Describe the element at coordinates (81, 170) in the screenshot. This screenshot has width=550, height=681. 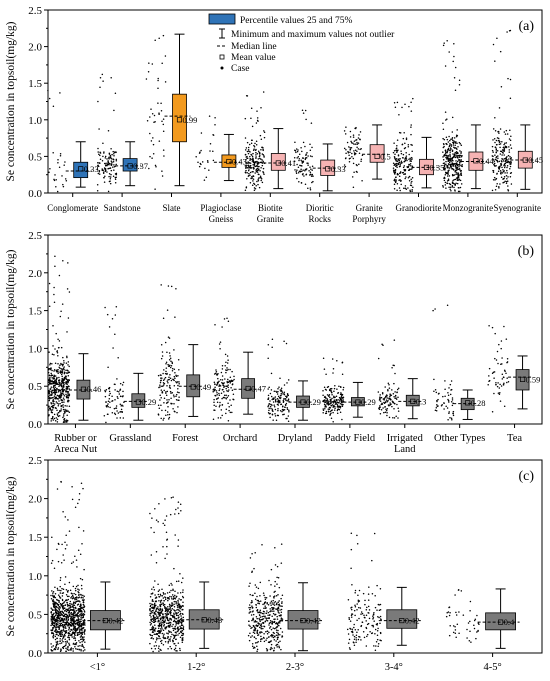
I see `box-iqr` at that location.